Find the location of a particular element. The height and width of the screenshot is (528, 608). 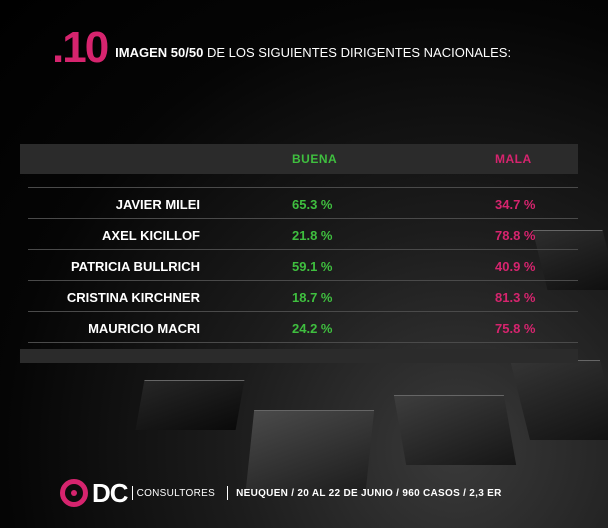

row-good-value: 18.7 % is located at coordinates (312, 297).